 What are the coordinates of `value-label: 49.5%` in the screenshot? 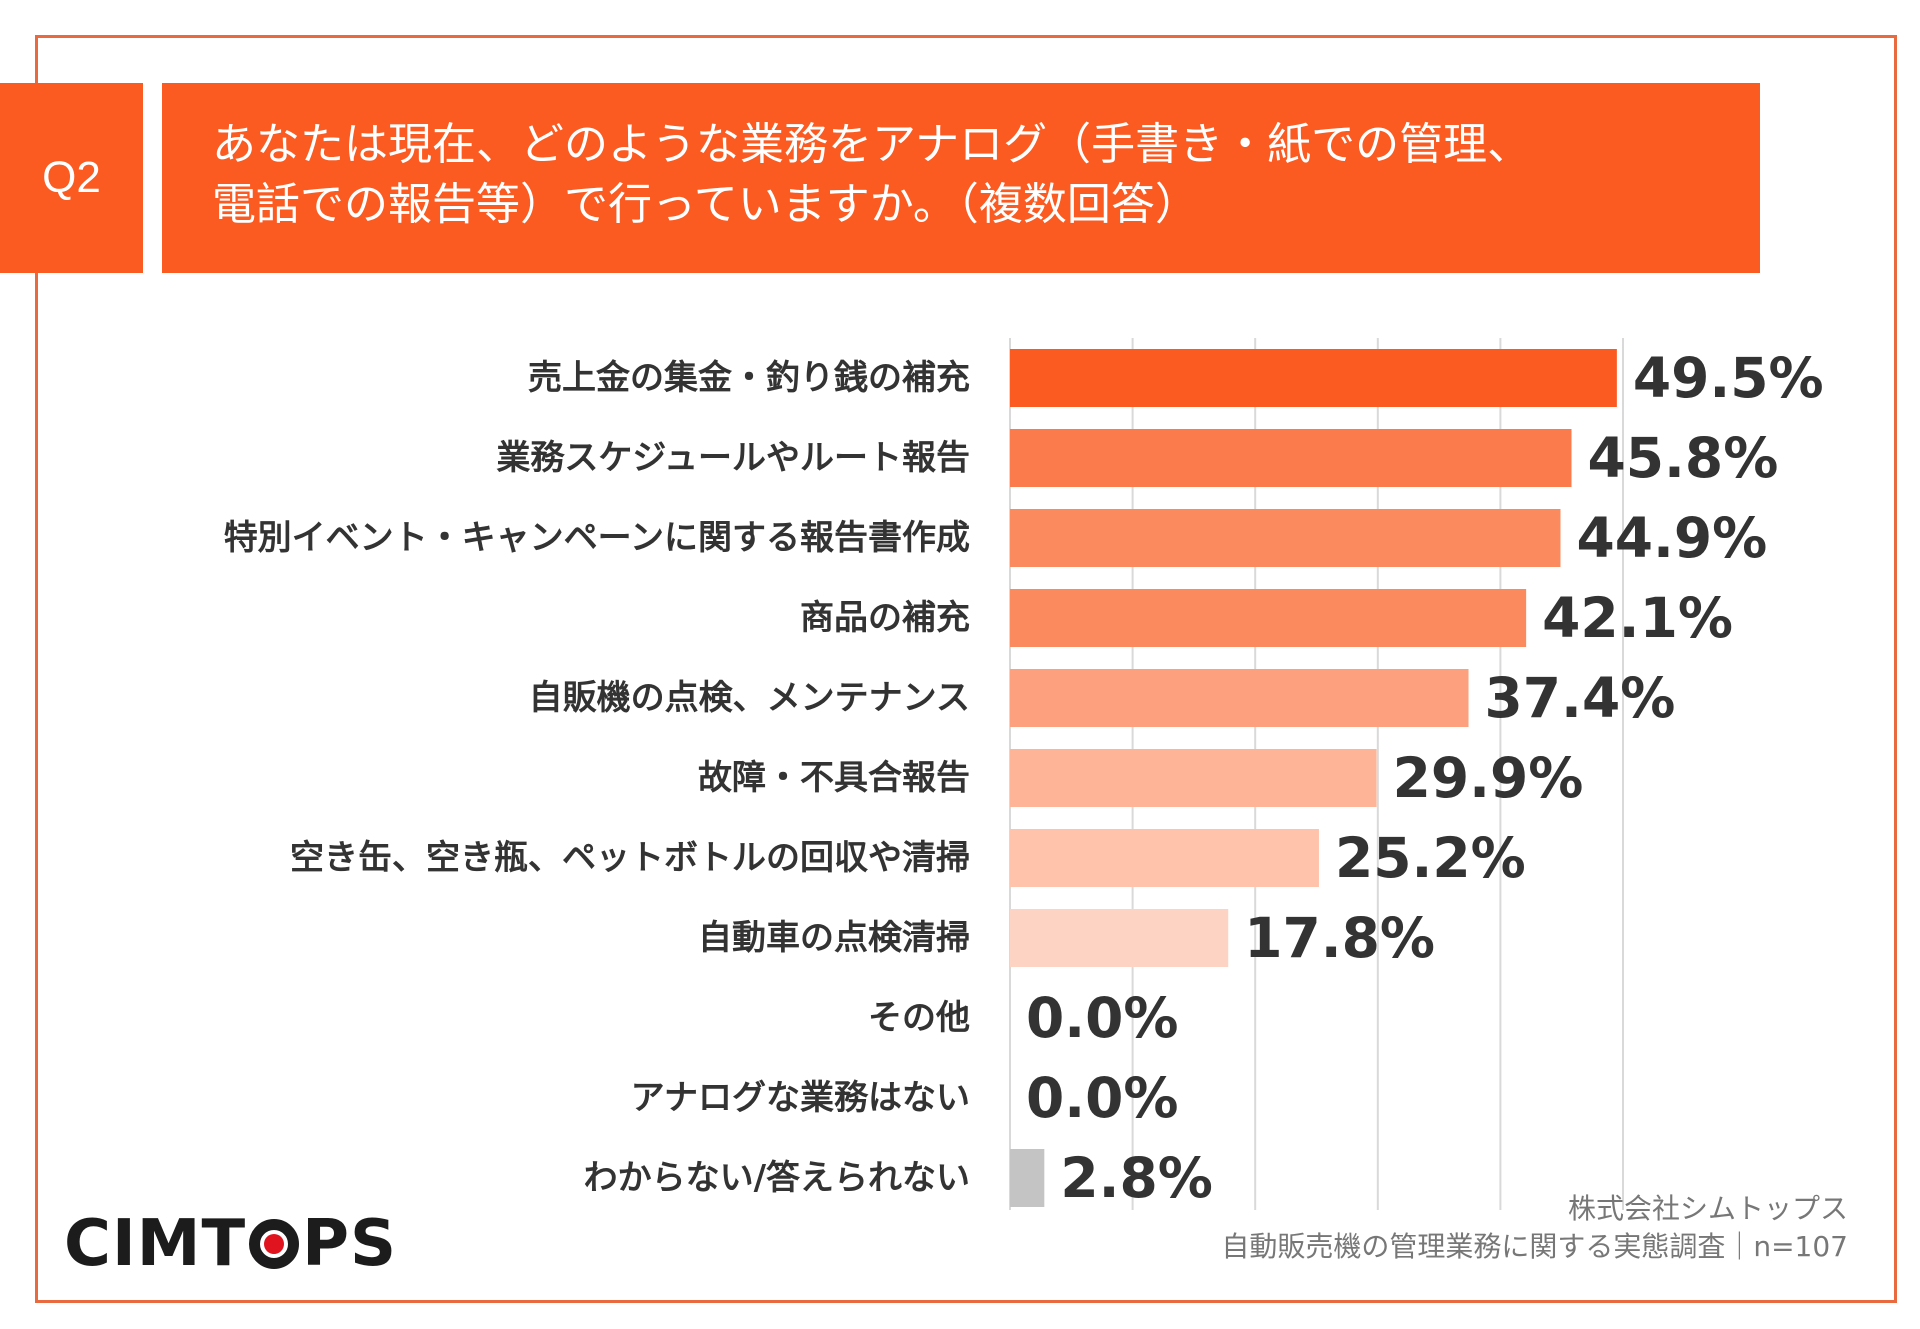 It's located at (1728, 378).